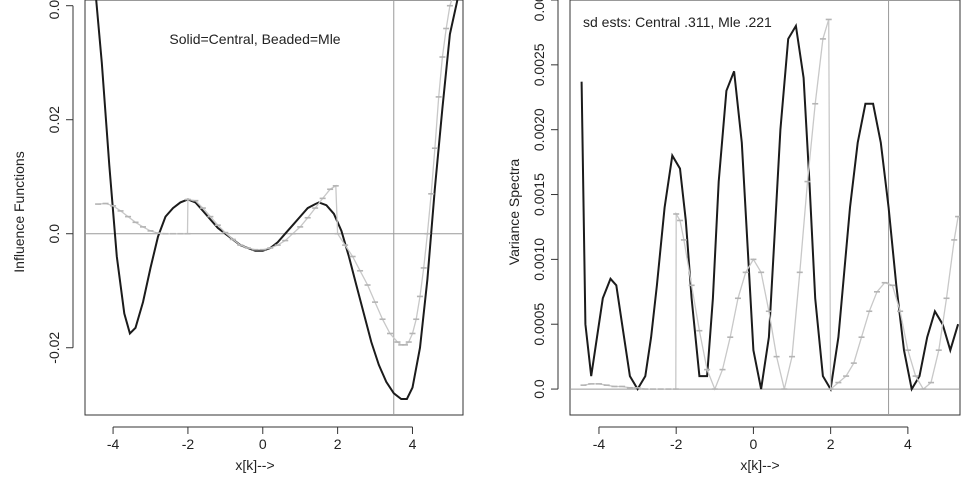 The width and height of the screenshot is (961, 481). Describe the element at coordinates (54, 119) in the screenshot. I see `y-tick-label: 0.02` at that location.